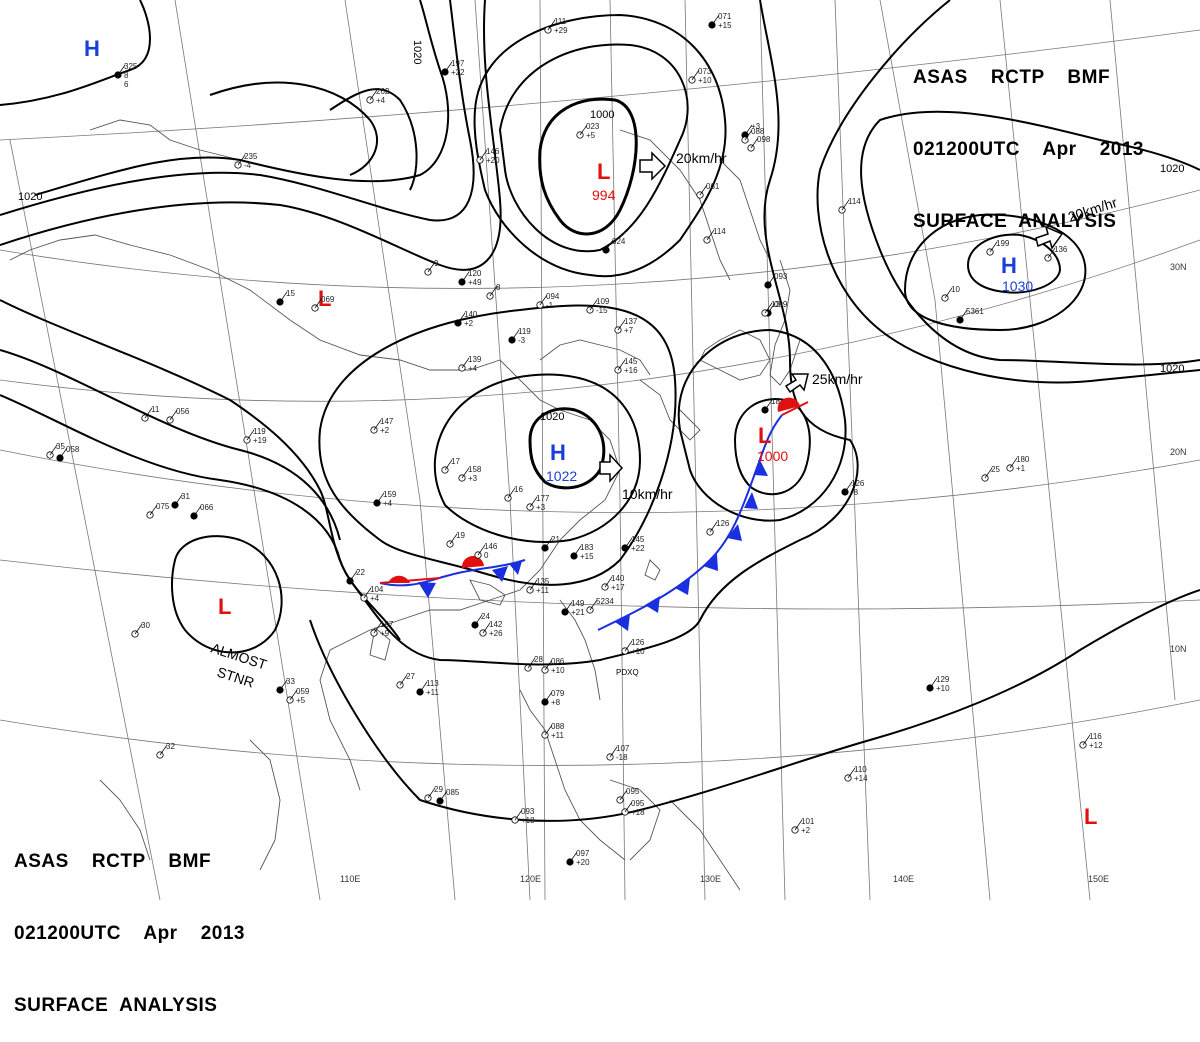 The width and height of the screenshot is (1200, 1042). I want to click on station-plot: 177+3, so click(538, 503).